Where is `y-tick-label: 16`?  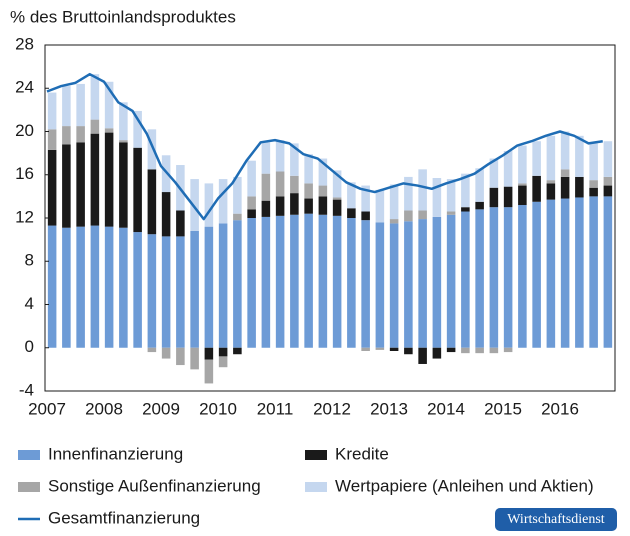 y-tick-label: 16 is located at coordinates (24, 173).